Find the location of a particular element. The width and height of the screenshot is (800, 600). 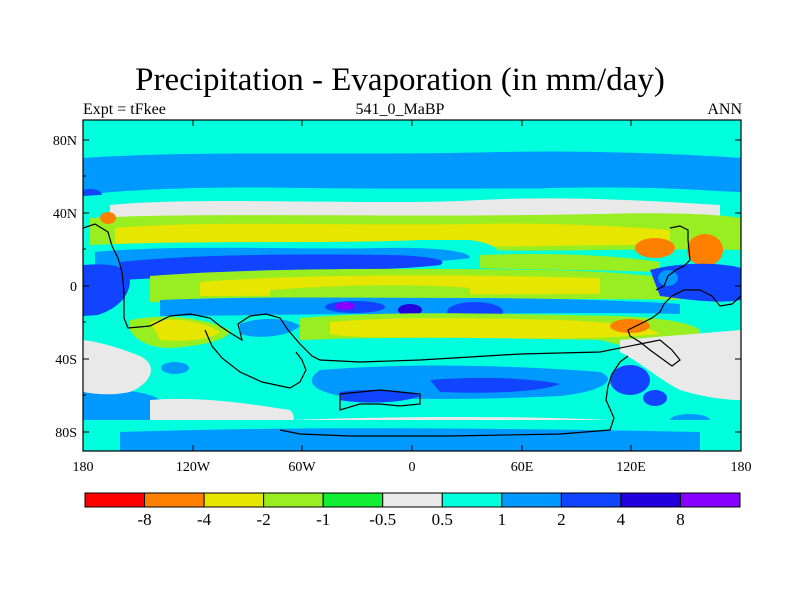

colorbar-label: 8 is located at coordinates (680, 519).